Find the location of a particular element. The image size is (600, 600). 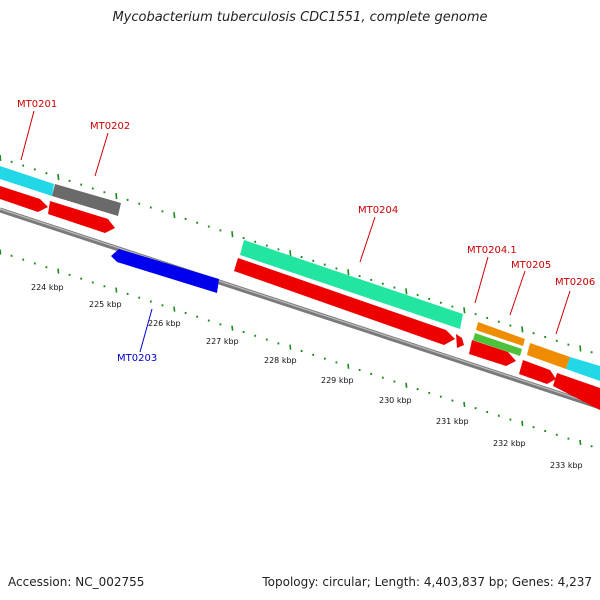

cds-MT0205 is located at coordinates (492, 353).